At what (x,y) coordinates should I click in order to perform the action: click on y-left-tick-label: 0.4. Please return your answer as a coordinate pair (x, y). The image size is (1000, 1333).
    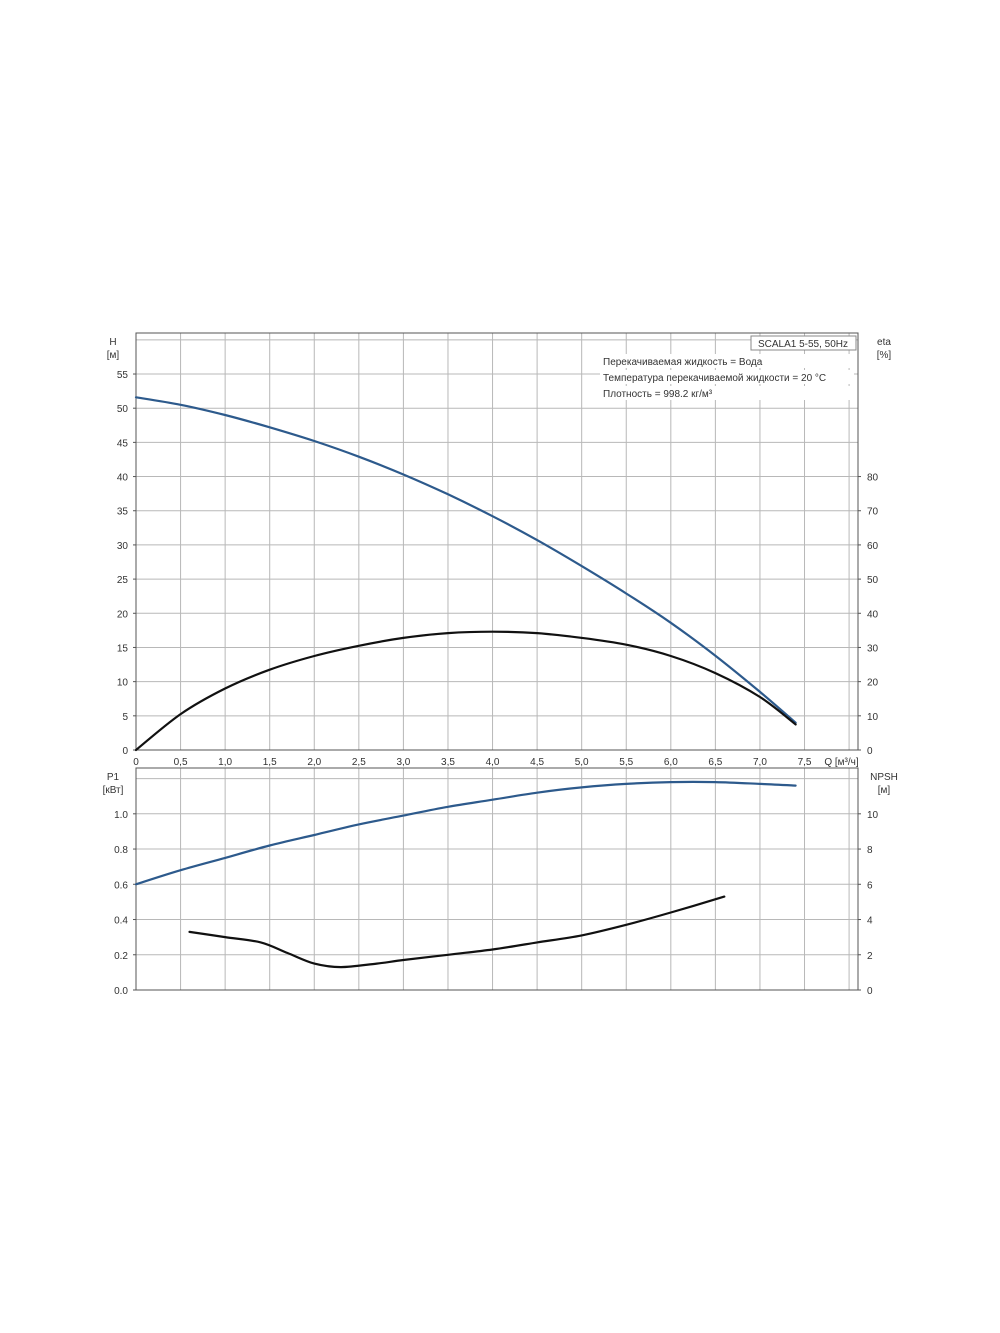
    Looking at the image, I should click on (121, 921).